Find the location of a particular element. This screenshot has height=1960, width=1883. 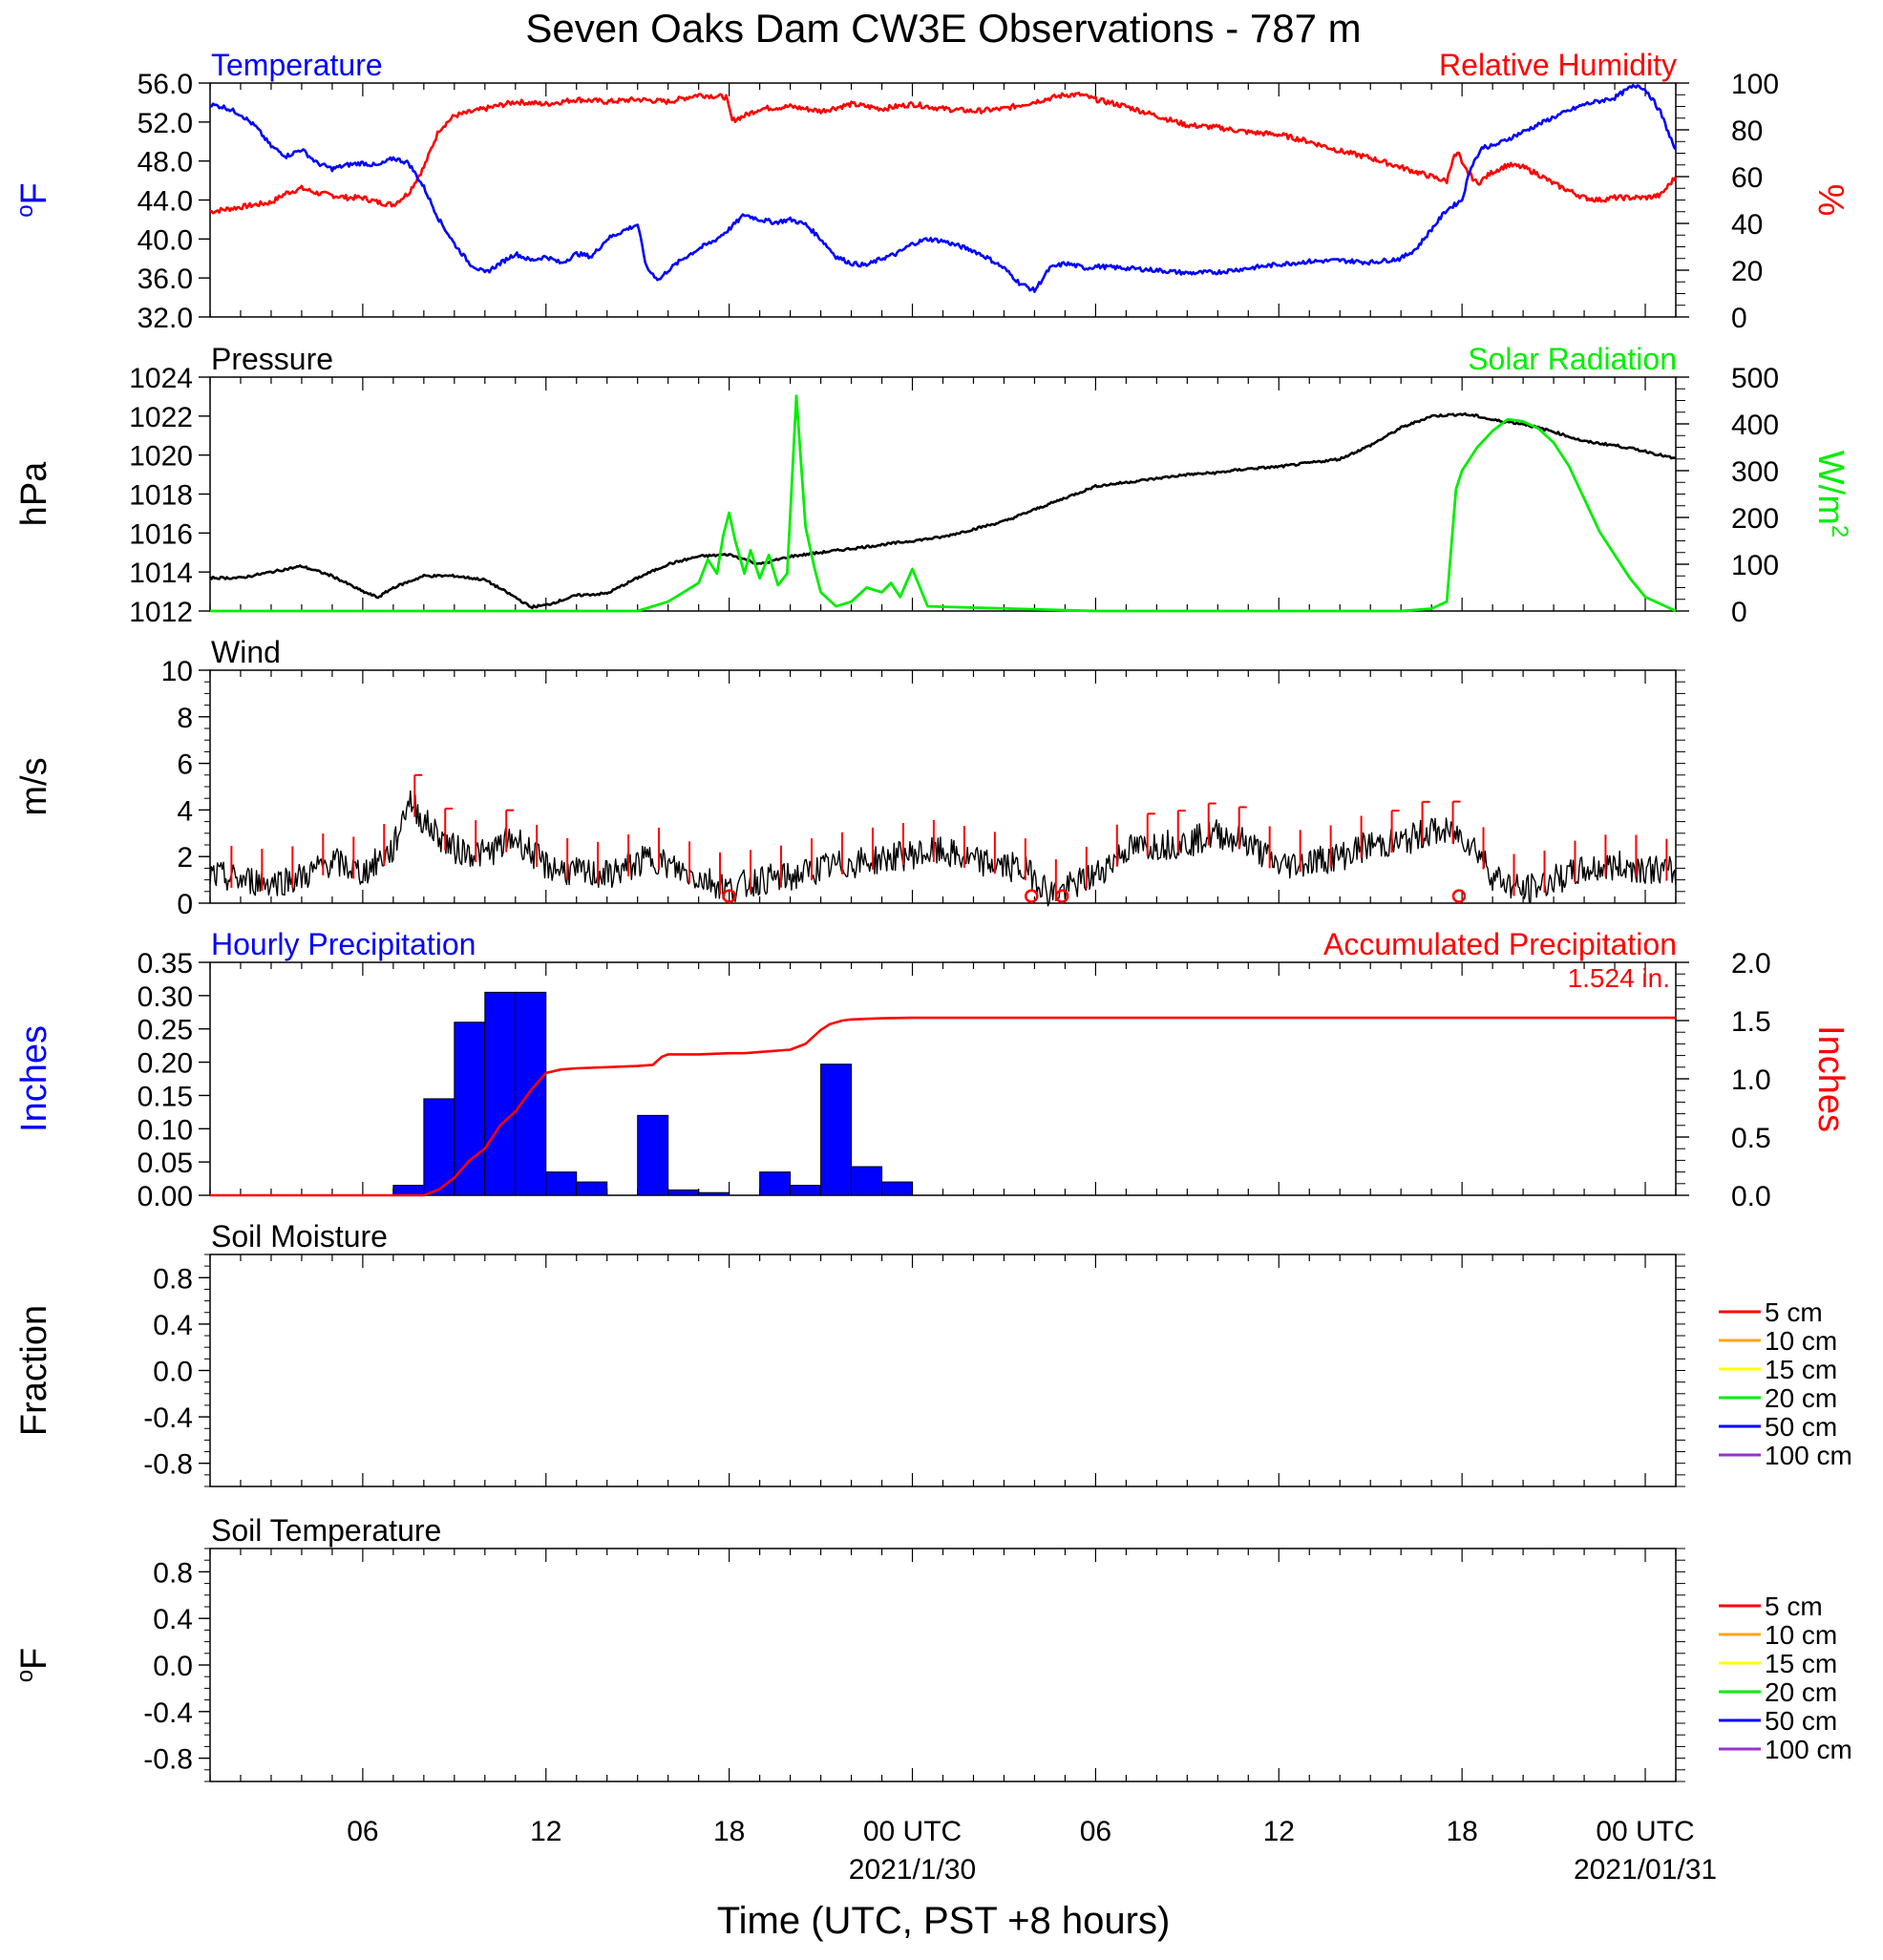

y-tick-label: 0.25 is located at coordinates (165, 1030).